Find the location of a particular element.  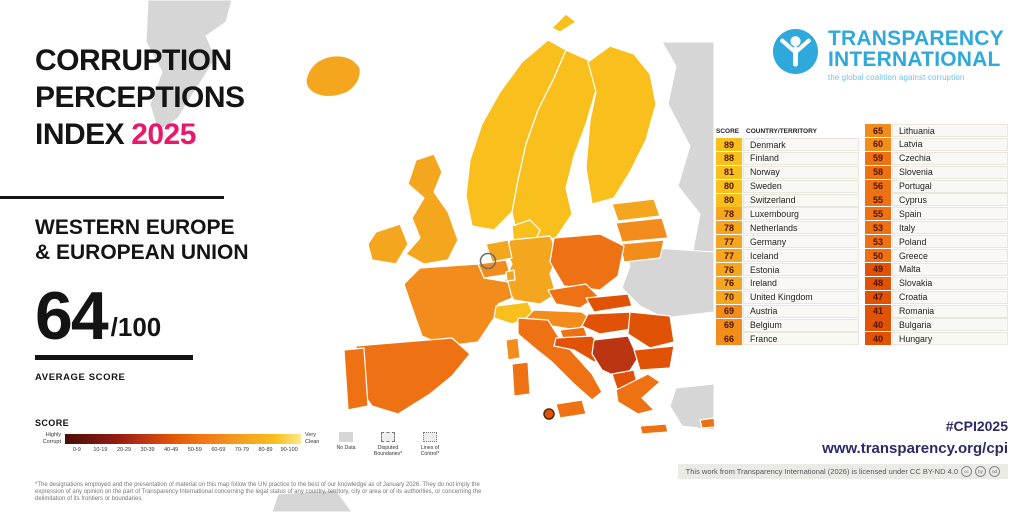

table-row: 78 Netherlands is located at coordinates (787, 228).